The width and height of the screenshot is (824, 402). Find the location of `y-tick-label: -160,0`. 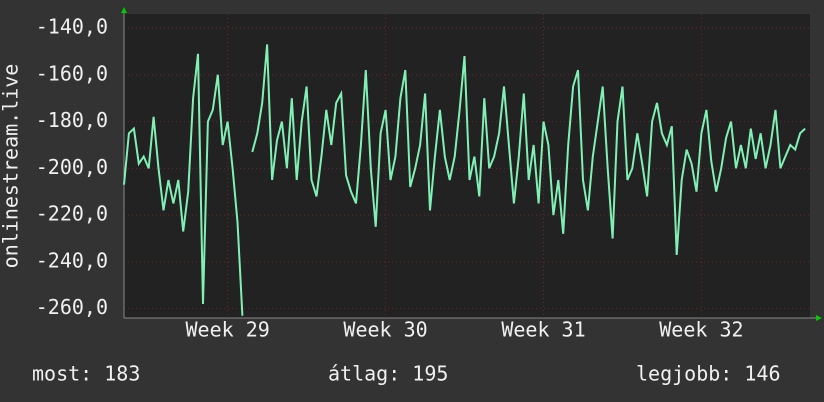

y-tick-label: -160,0 is located at coordinates (72, 73).